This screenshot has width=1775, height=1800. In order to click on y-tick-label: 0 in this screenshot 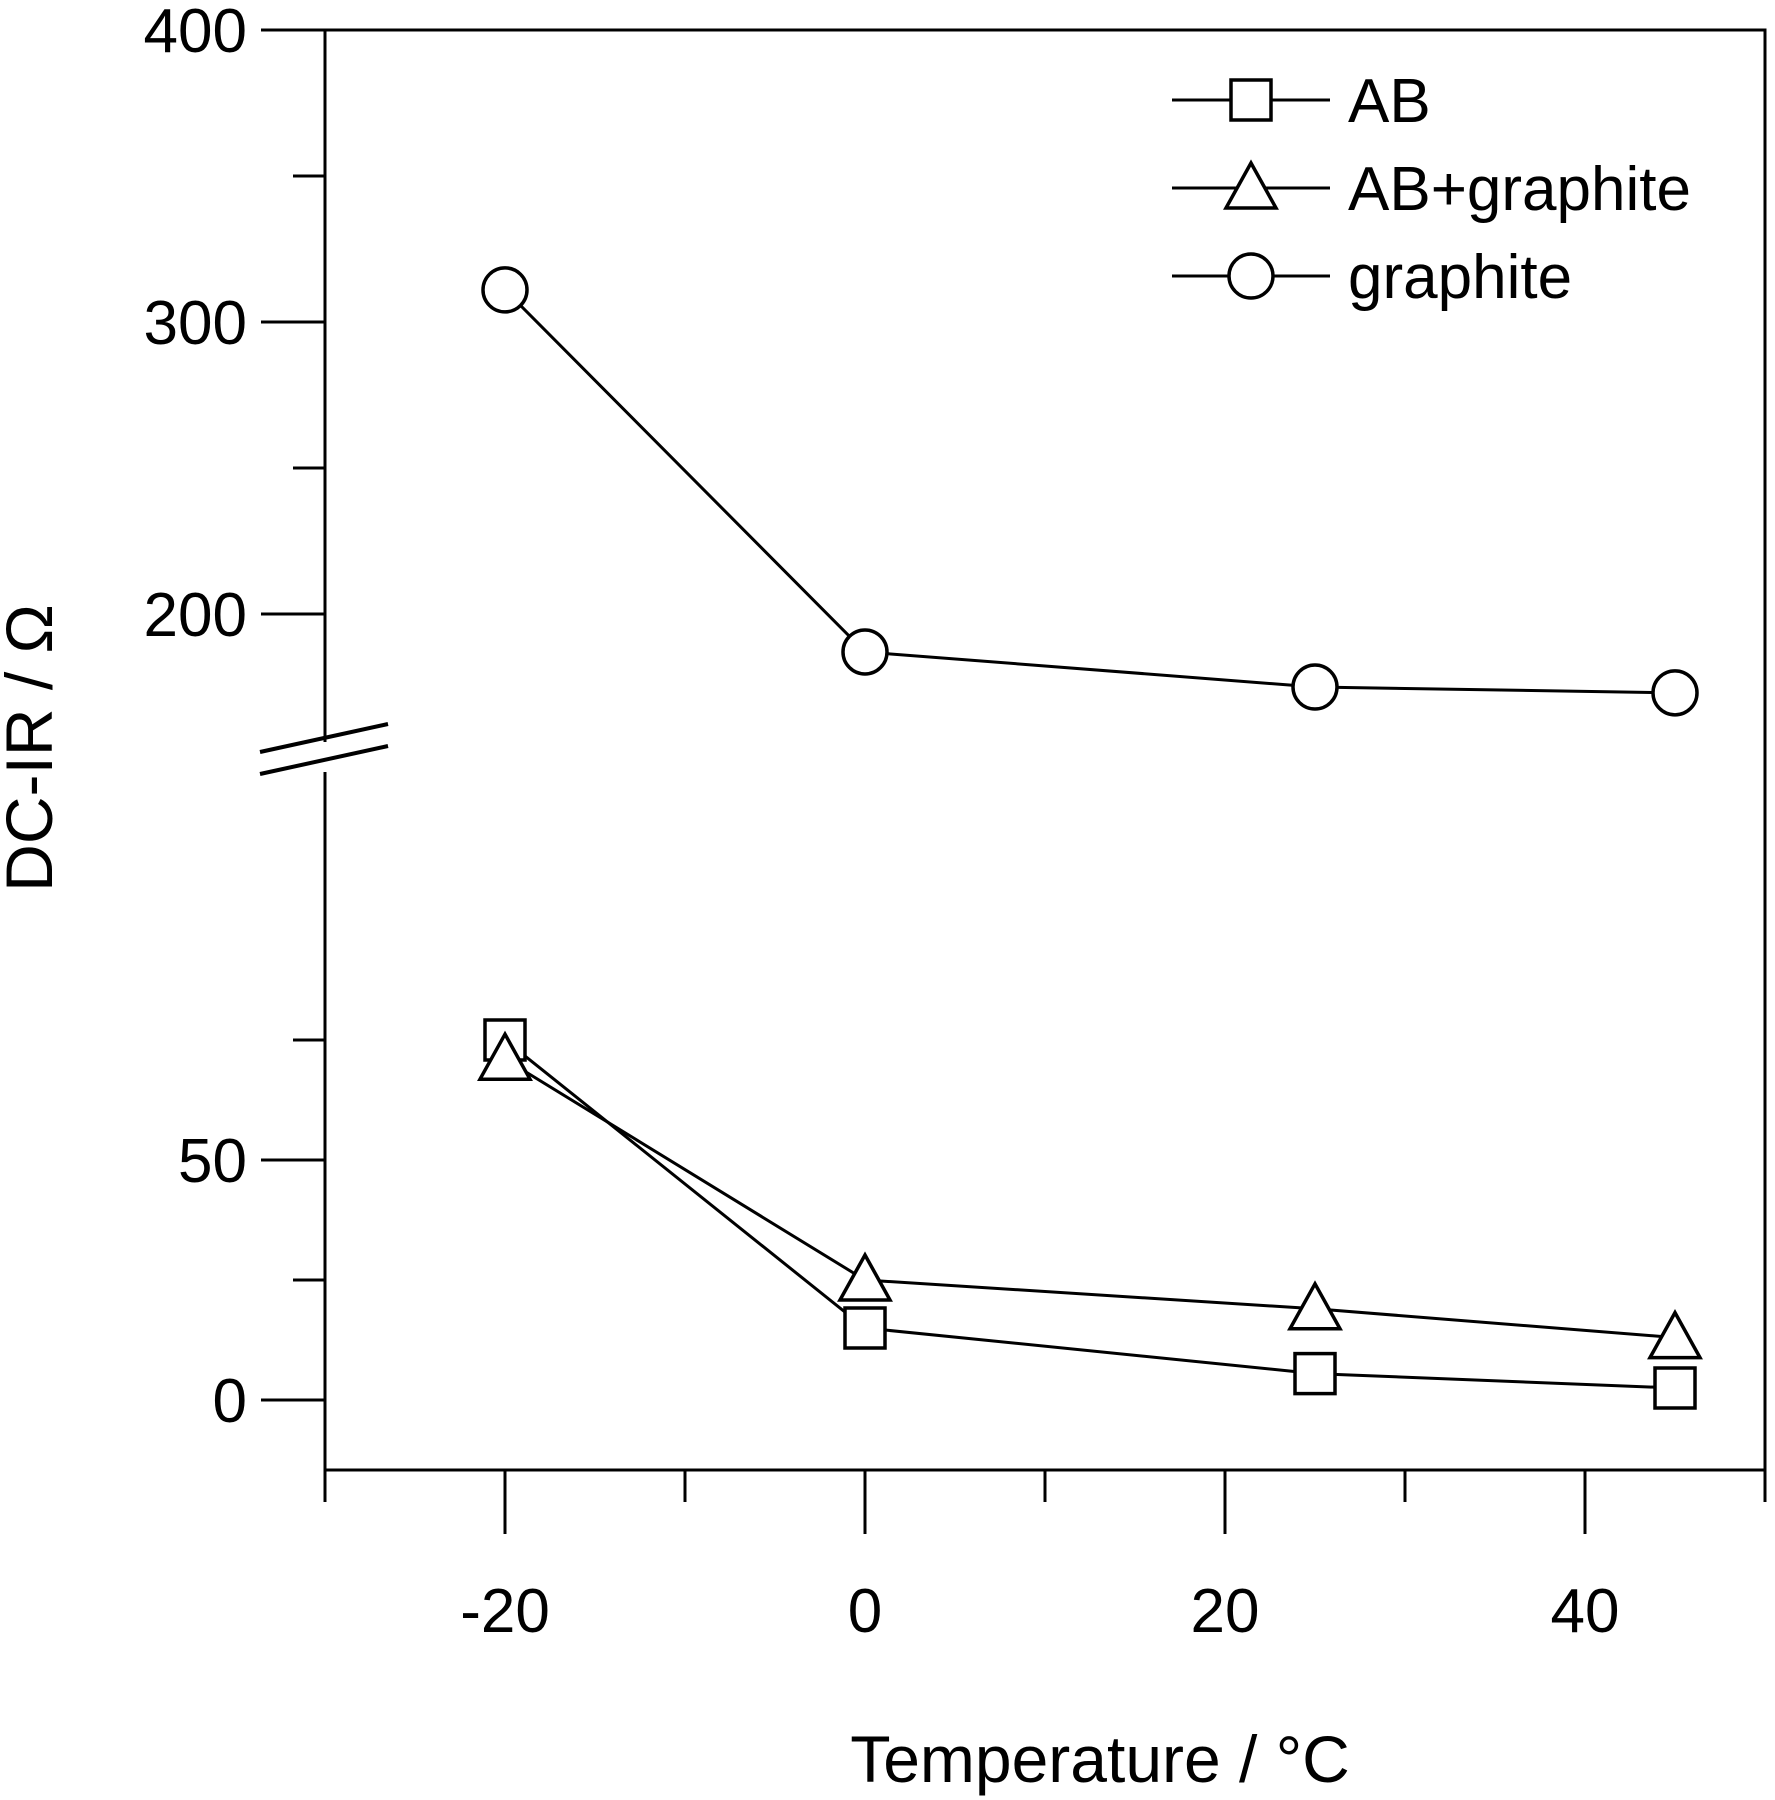, I will do `click(230, 1401)`.